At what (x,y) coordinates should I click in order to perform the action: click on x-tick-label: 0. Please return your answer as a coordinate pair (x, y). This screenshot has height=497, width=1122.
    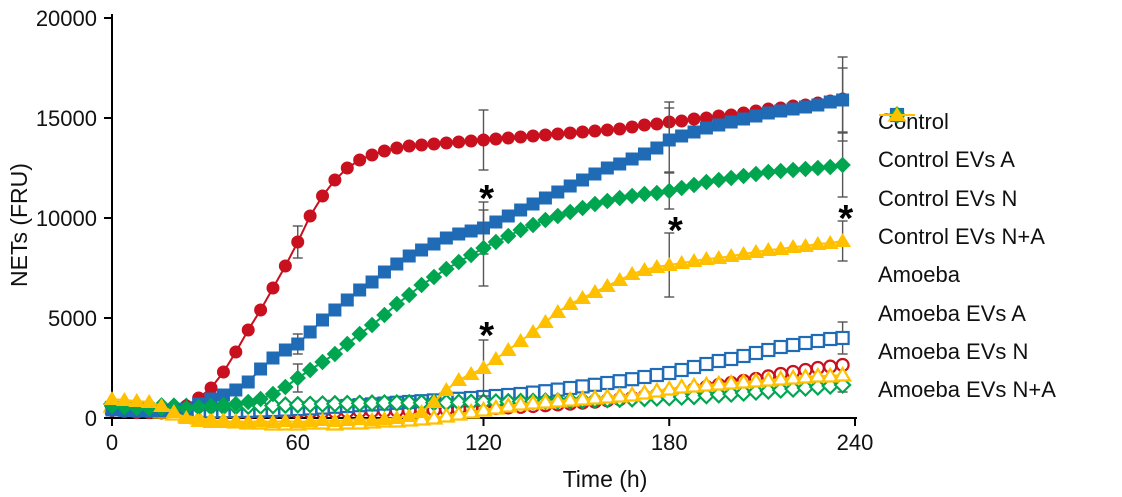
    Looking at the image, I should click on (112, 442).